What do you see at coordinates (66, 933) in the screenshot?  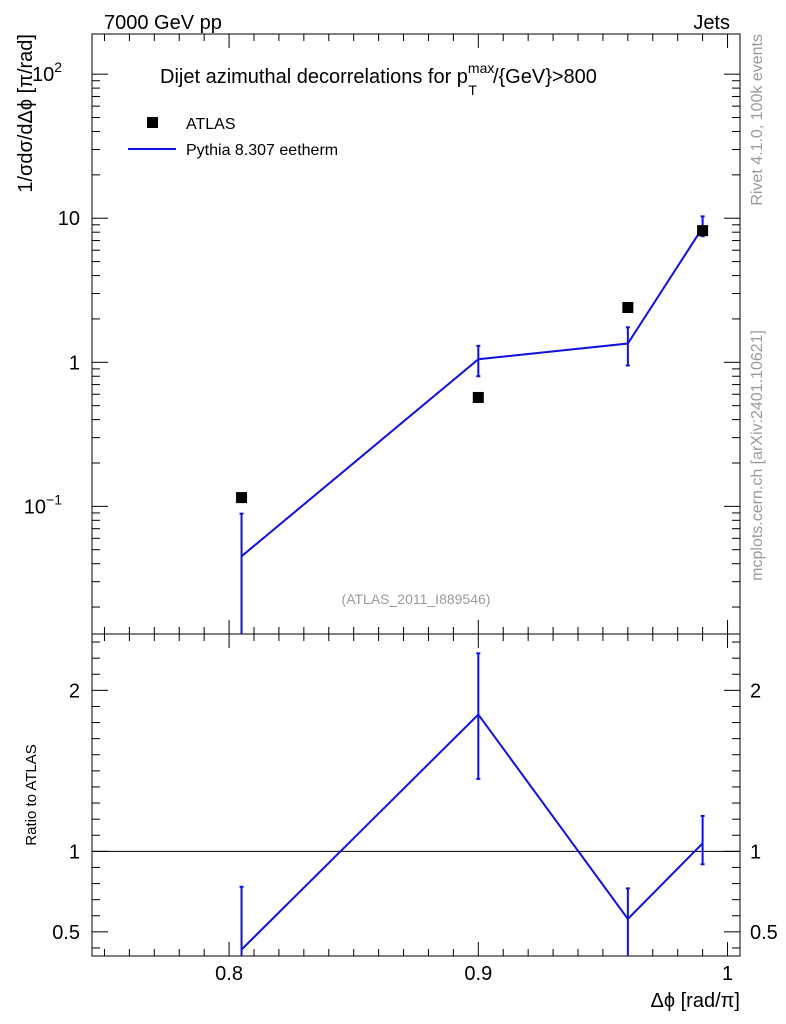 I see `y-tick-label: 0.5` at bounding box center [66, 933].